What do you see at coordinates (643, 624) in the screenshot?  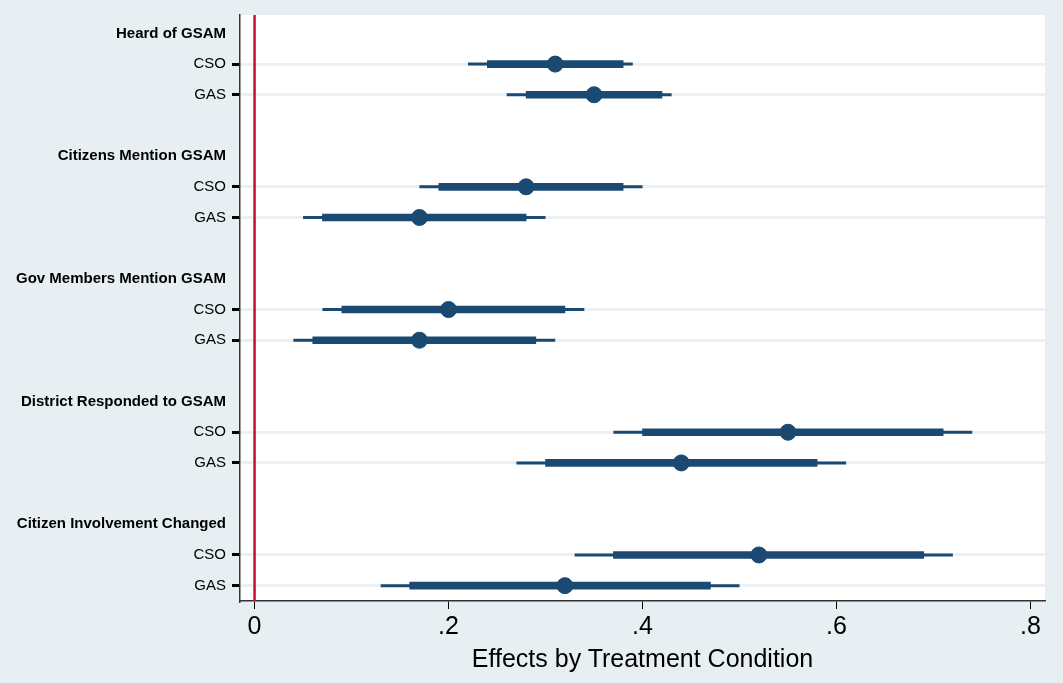 I see `x-tick-label: .4` at bounding box center [643, 624].